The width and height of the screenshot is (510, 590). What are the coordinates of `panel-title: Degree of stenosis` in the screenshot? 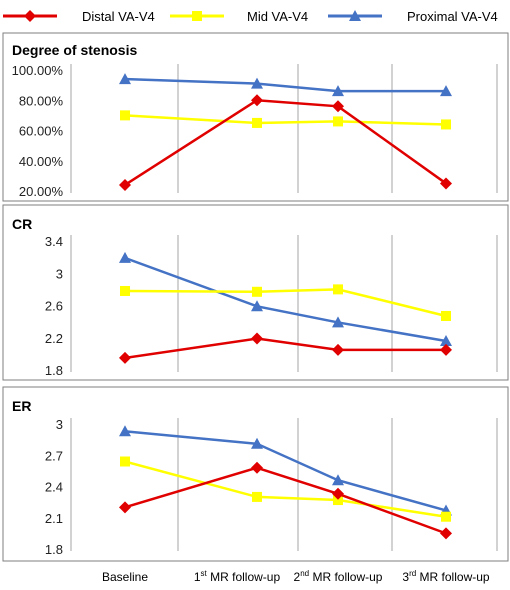 It's located at (74, 50).